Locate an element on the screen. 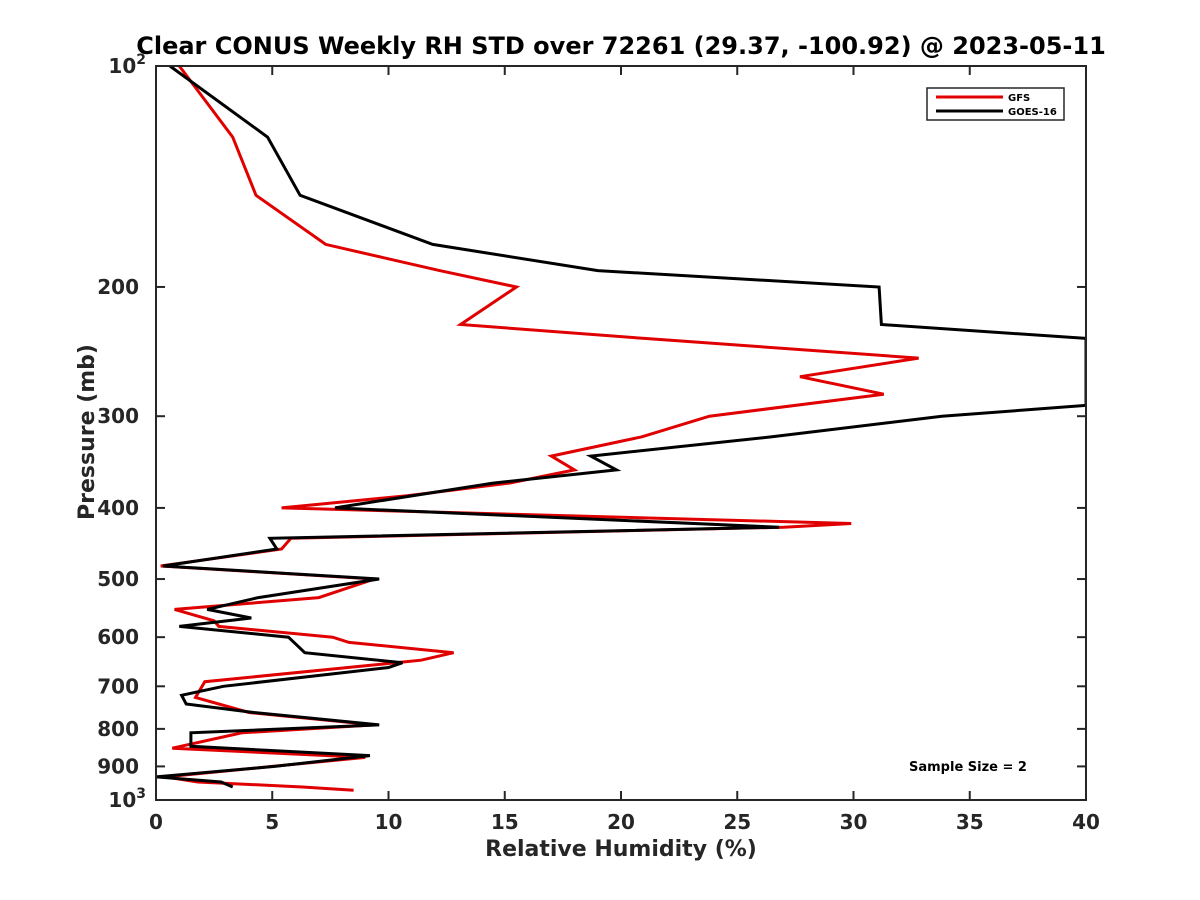 The width and height of the screenshot is (1200, 900). y-tick-label: 10² is located at coordinates (127, 65).